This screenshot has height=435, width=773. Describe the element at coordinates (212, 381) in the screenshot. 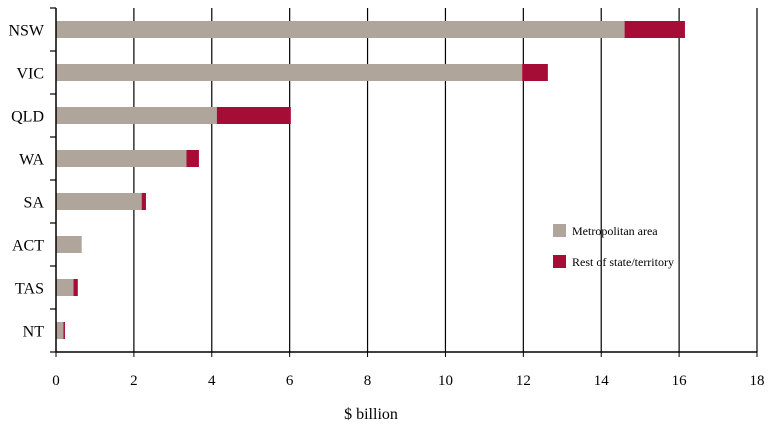

I see `x-tick-label: 4` at that location.